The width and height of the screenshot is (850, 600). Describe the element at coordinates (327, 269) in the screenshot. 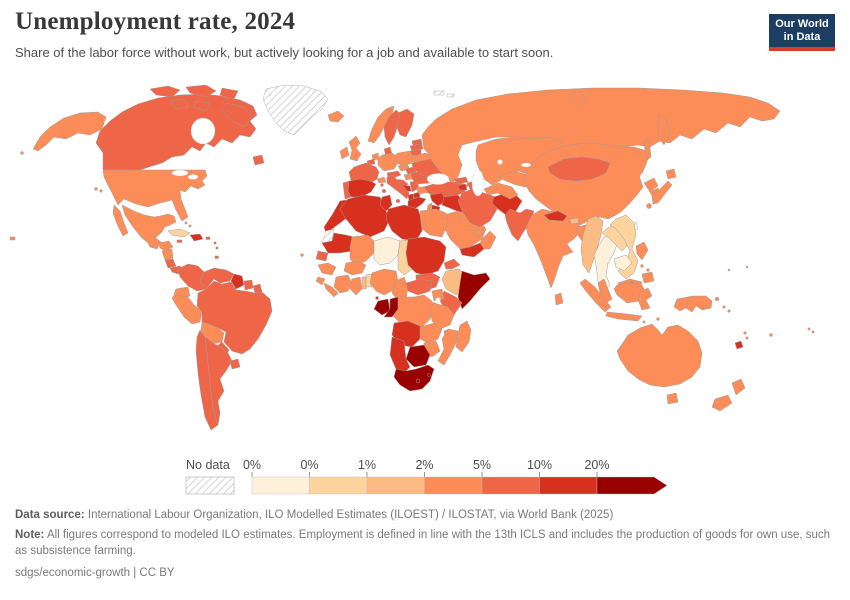

I see `country-guinea` at that location.